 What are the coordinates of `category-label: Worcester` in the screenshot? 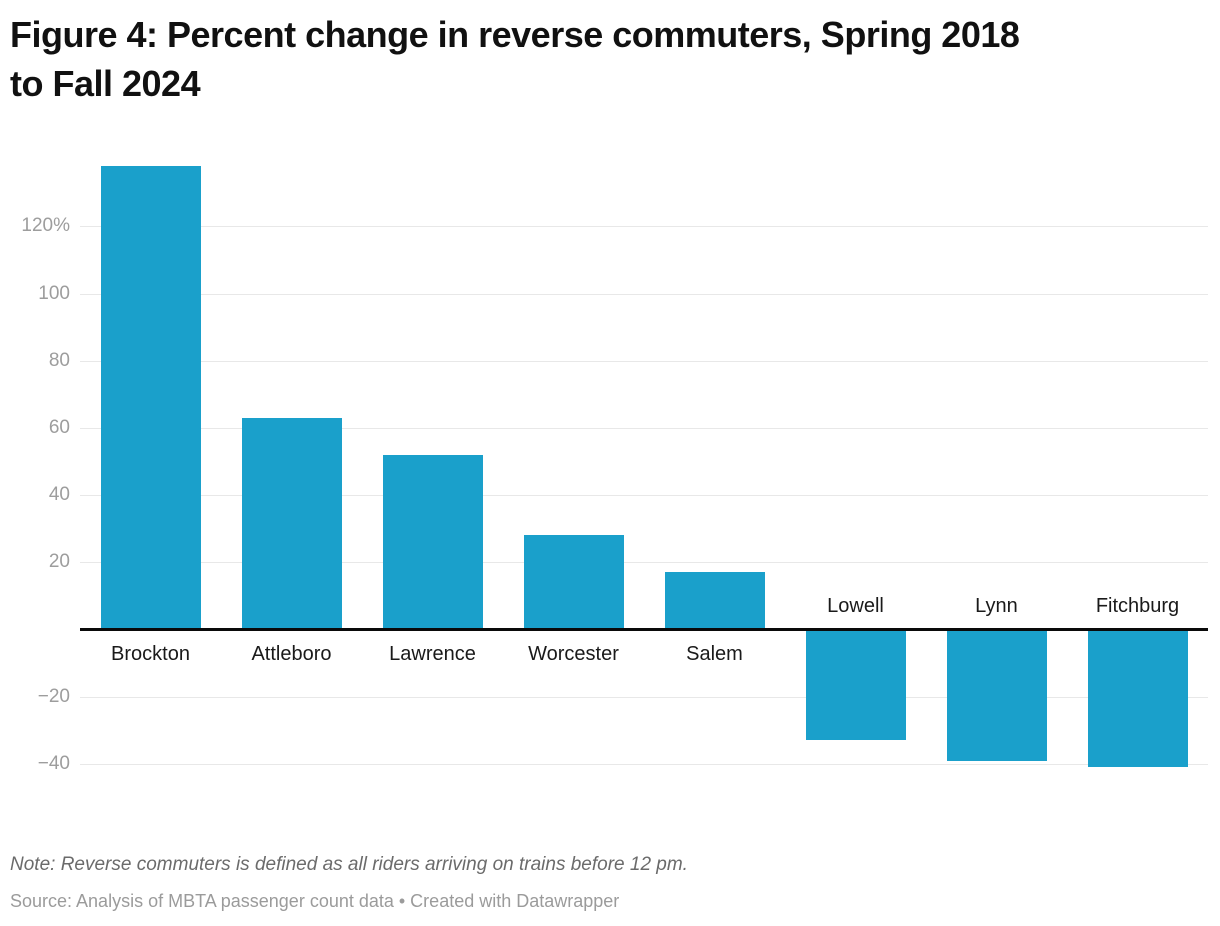 It's located at (573, 654).